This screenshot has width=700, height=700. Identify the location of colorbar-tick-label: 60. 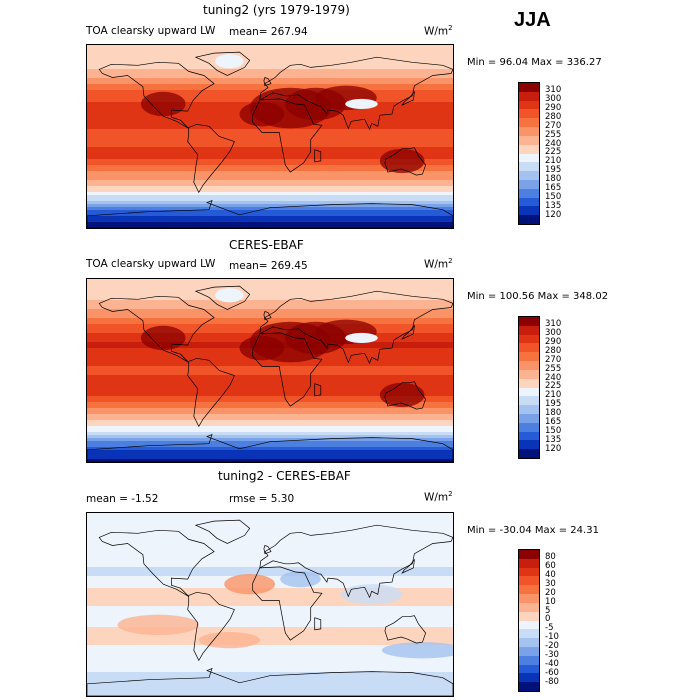
(550, 565).